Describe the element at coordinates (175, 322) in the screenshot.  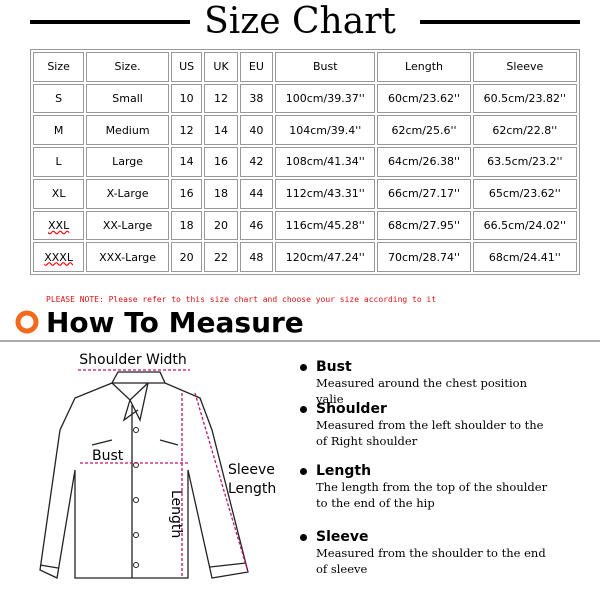
I see `measure-title: How To Measure` at that location.